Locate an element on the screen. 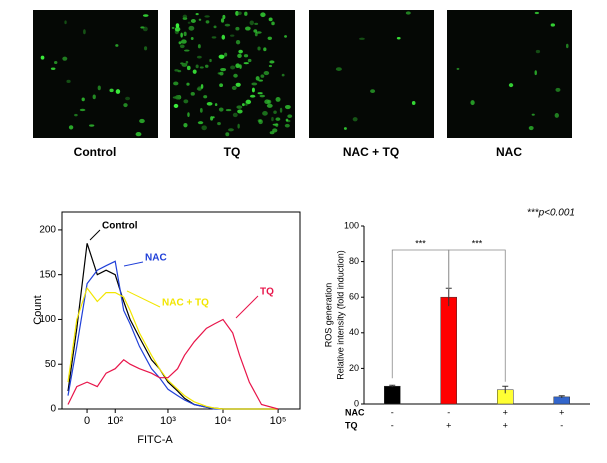 Image resolution: width=607 pixels, height=463 pixels. image-label: NAC is located at coordinates (509, 152).